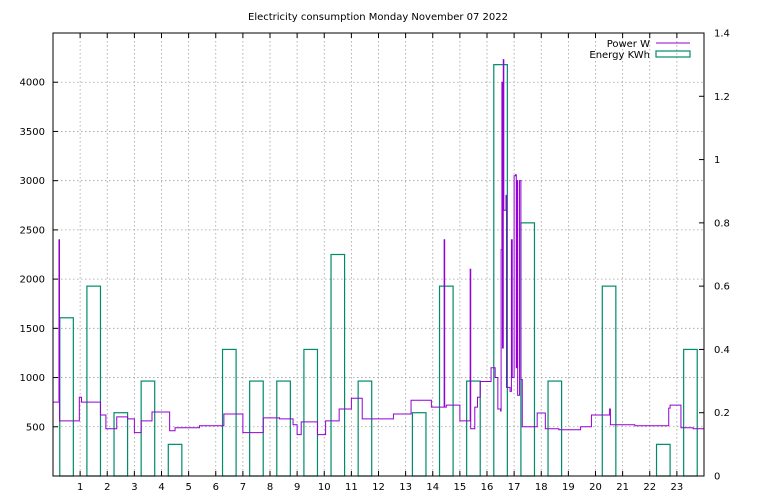 The width and height of the screenshot is (768, 500). Describe the element at coordinates (432, 487) in the screenshot. I see `x-tick-label: 14` at that location.